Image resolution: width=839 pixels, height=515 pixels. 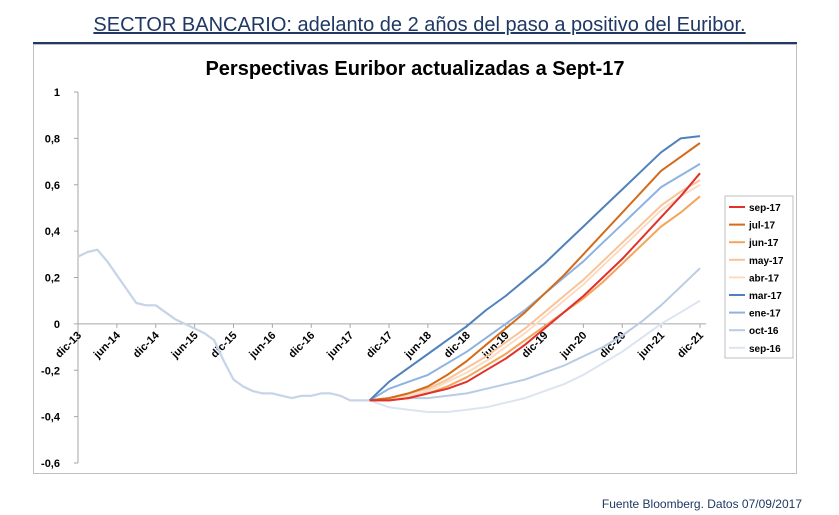 What do you see at coordinates (379, 345) in the screenshot?
I see `x-tick-label: dic-17` at bounding box center [379, 345].